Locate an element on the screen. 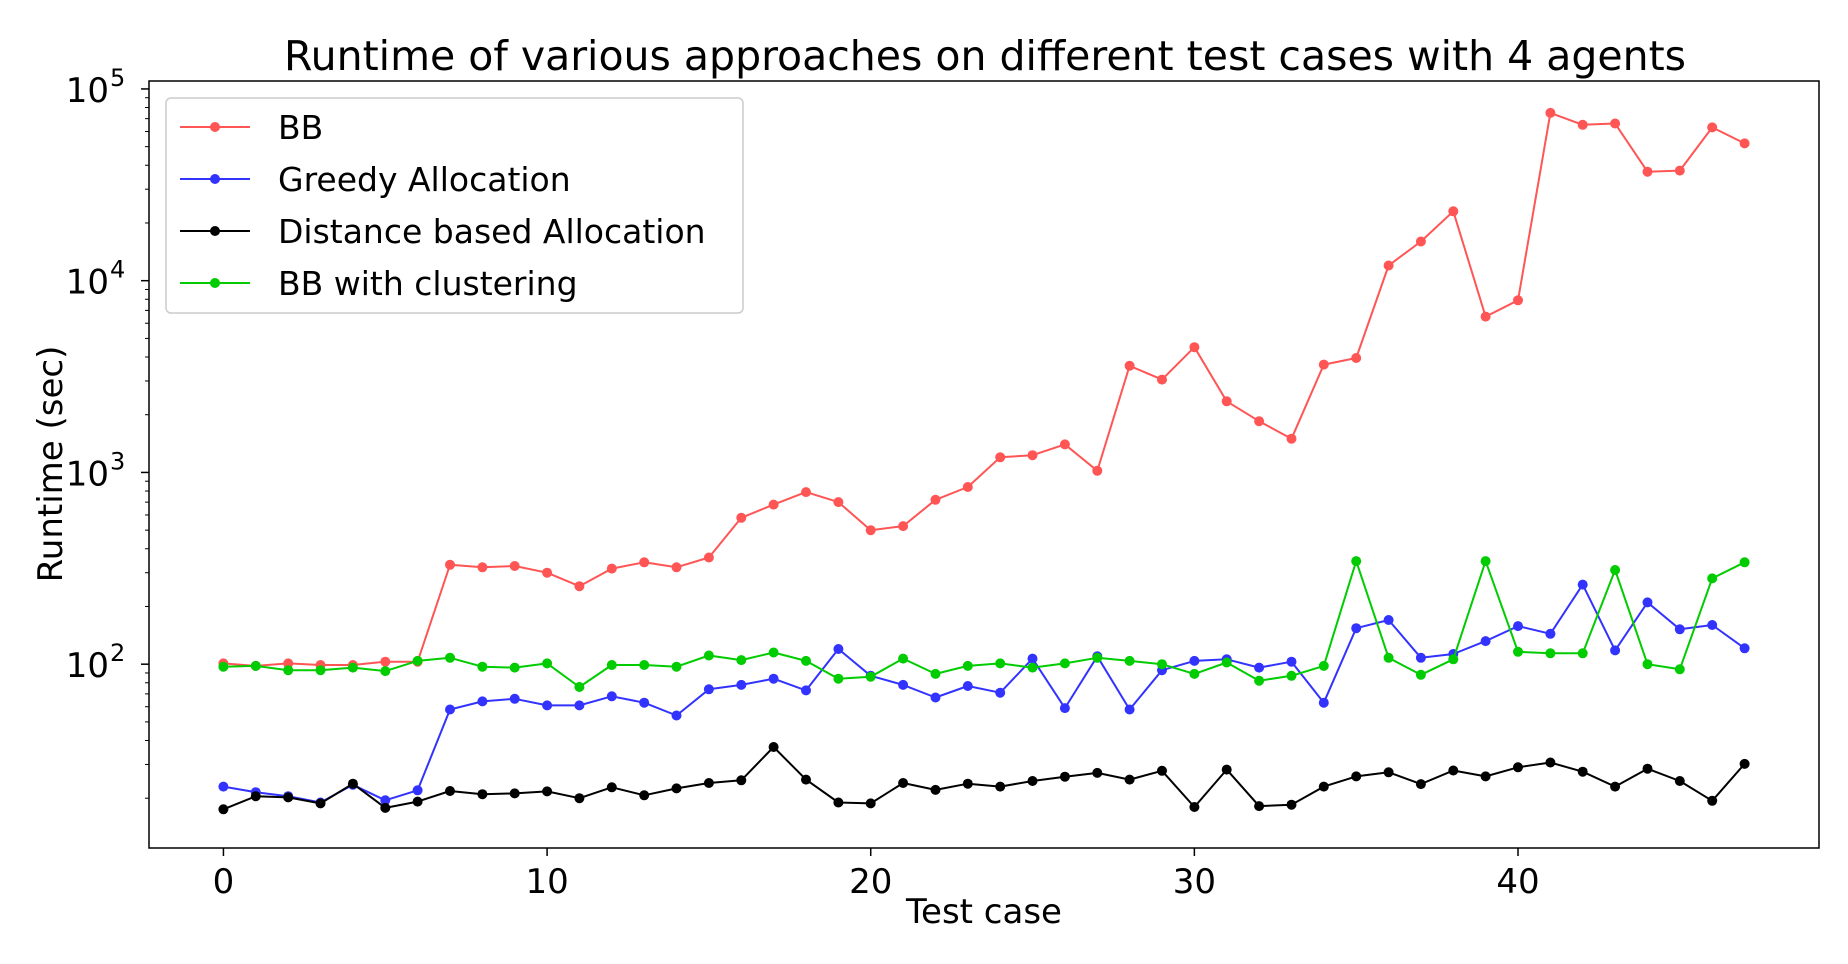  legend-item: BB is located at coordinates (251, 127).